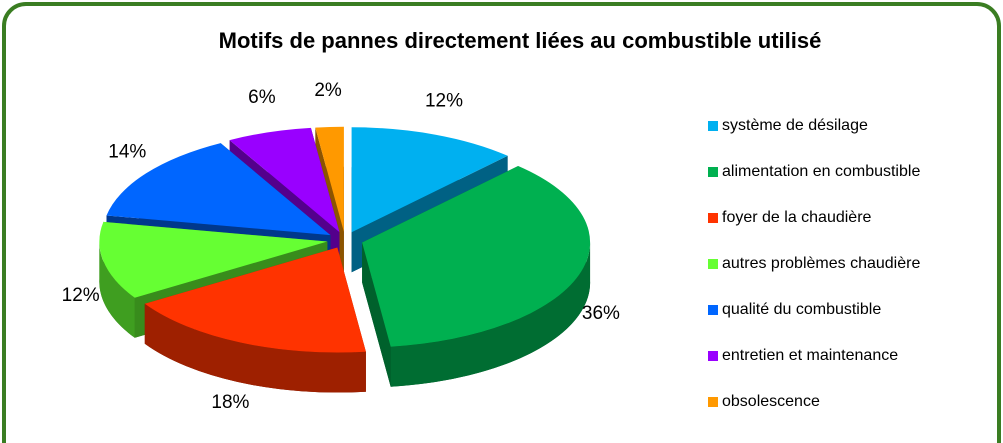 The height and width of the screenshot is (443, 1003). What do you see at coordinates (601, 313) in the screenshot?
I see `data-label: 36%` at bounding box center [601, 313].